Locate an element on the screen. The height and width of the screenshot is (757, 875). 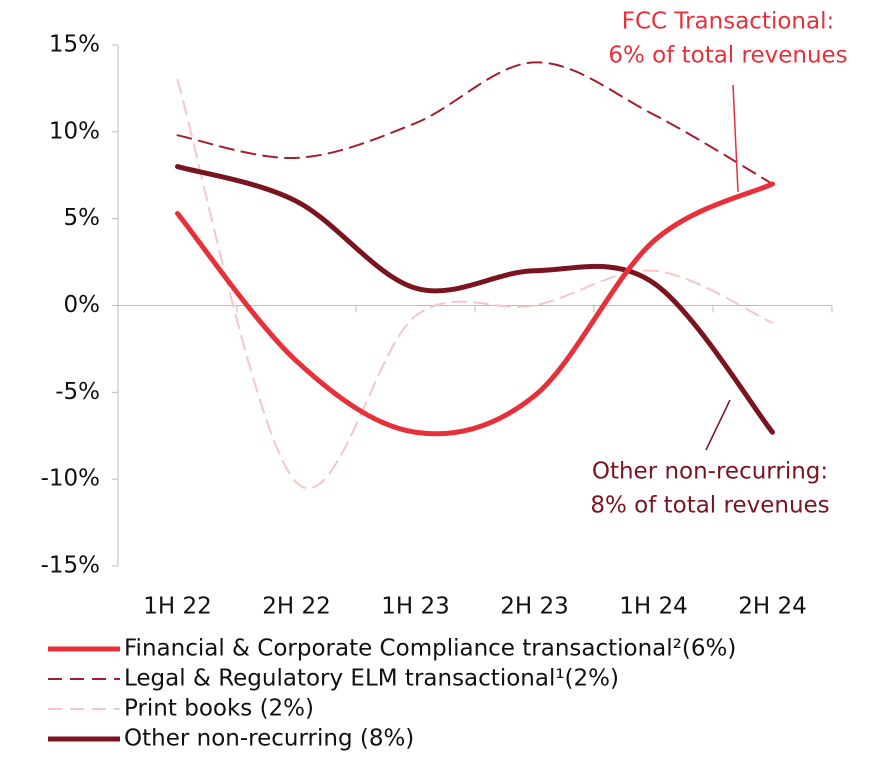
x-tick-label: 2H 24 is located at coordinates (772, 607).